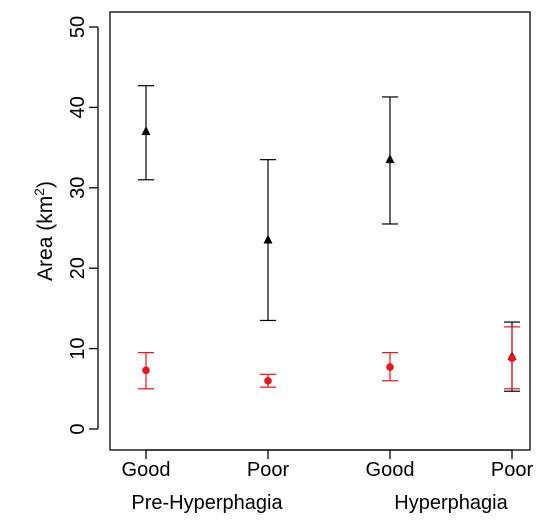 The width and height of the screenshot is (542, 521). Describe the element at coordinates (78, 428) in the screenshot. I see `y-tick-label: 0` at that location.